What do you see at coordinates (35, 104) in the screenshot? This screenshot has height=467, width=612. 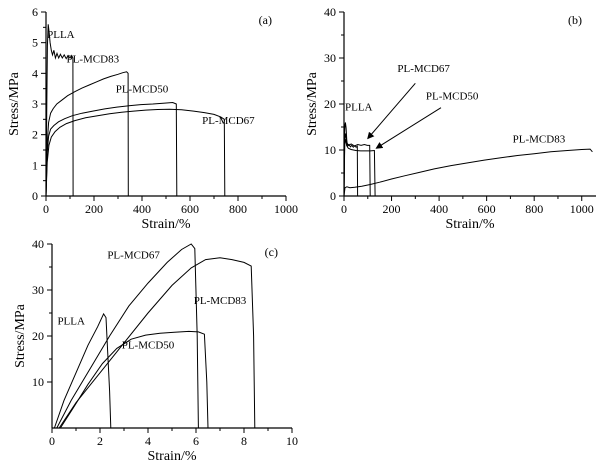 I see `y-tick-label: 3` at bounding box center [35, 104].